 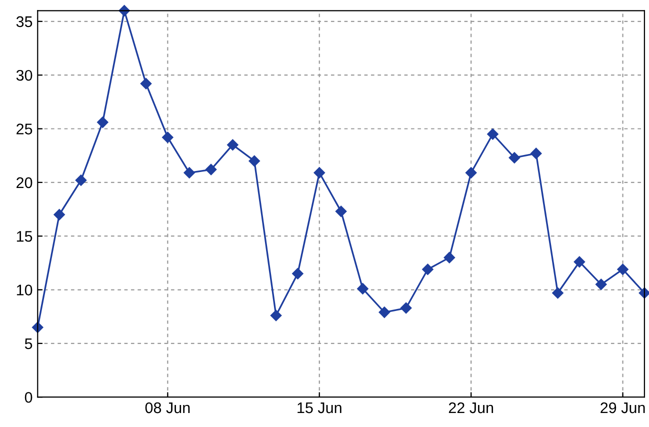 What do you see at coordinates (24, 182) in the screenshot?
I see `y-tick-label: 20` at bounding box center [24, 182].